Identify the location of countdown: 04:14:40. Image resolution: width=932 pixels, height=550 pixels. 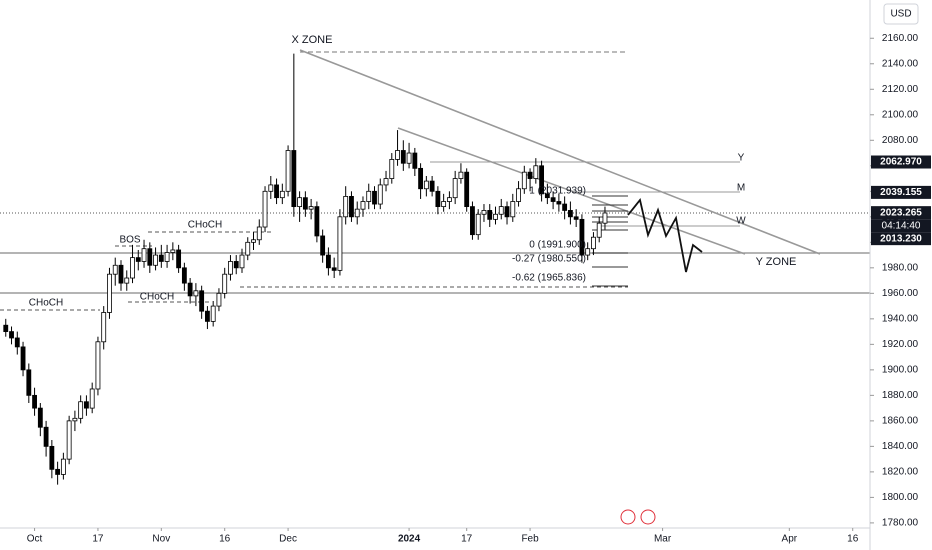
(901, 225).